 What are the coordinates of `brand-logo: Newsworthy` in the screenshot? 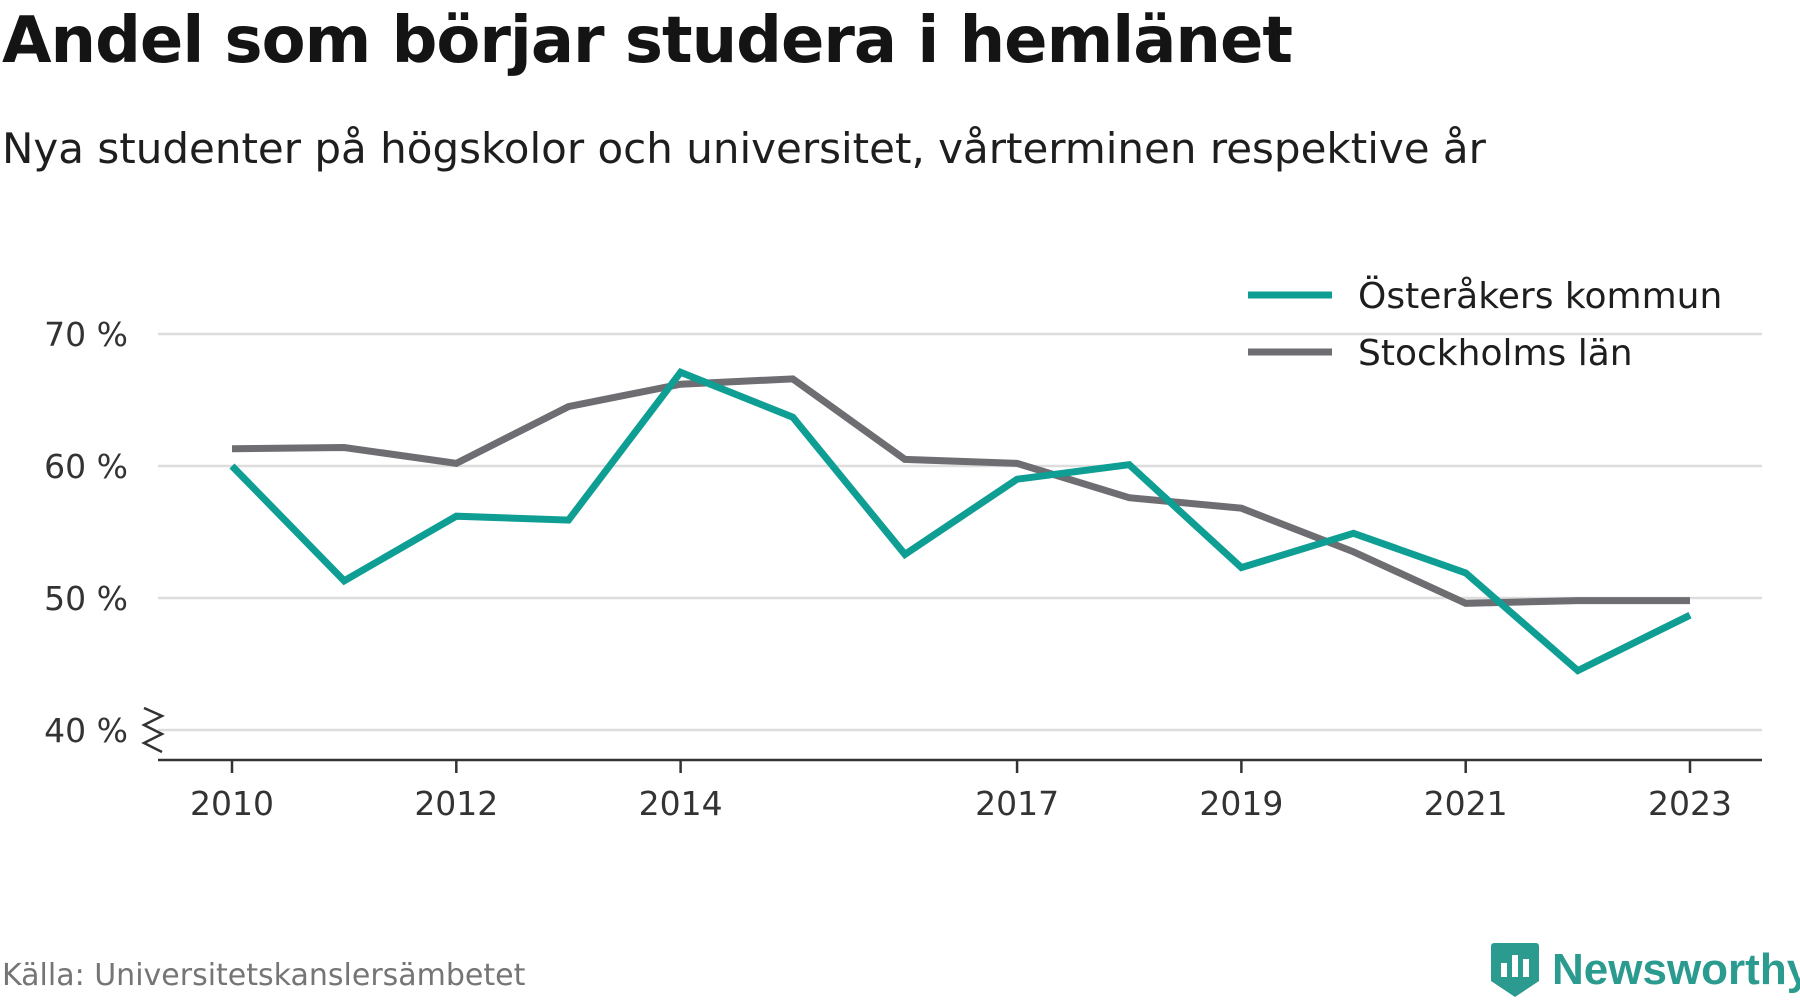 It's located at (1645, 970).